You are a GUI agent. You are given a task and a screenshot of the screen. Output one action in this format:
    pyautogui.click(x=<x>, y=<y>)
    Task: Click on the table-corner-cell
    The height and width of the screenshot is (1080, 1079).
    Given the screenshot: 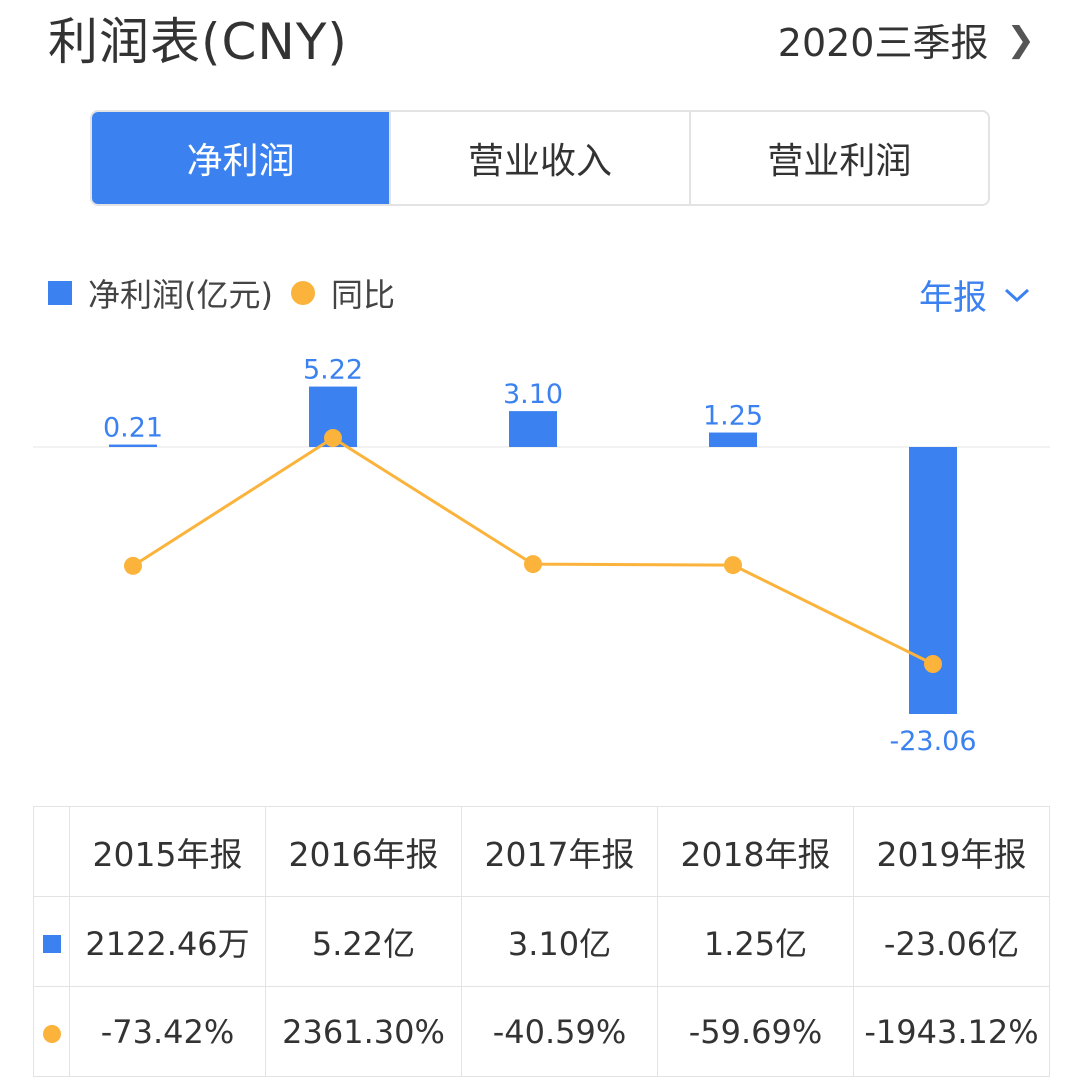 What is the action you would take?
    pyautogui.click(x=51, y=851)
    